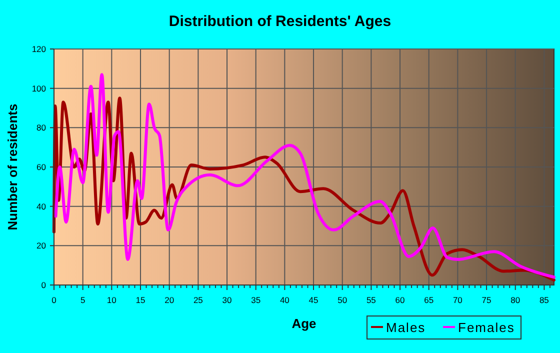 Image resolution: width=560 pixels, height=353 pixels. I want to click on x-tick-label: 75, so click(487, 300).